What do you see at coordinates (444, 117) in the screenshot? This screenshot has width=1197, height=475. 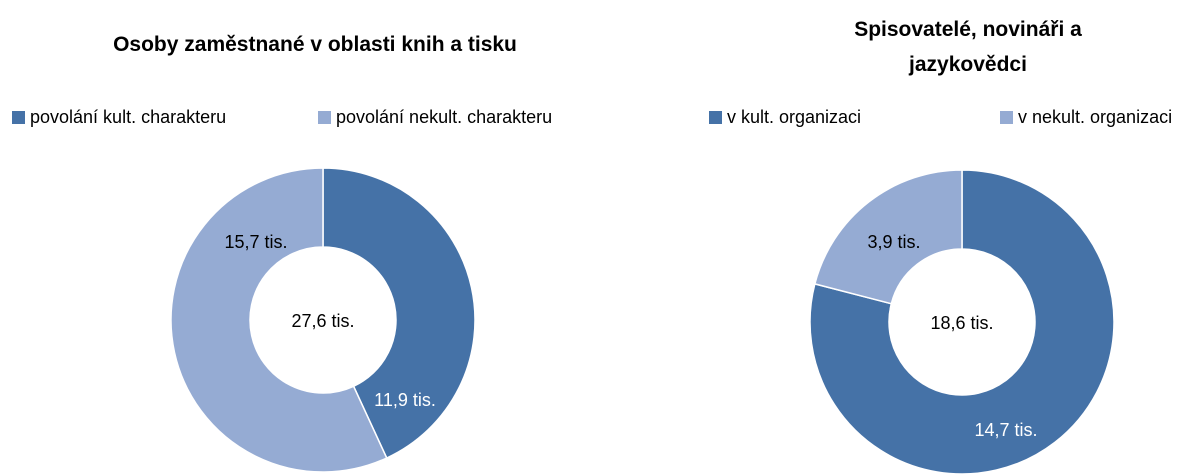 I see `legend-label: povolání nekult. charakteru` at bounding box center [444, 117].